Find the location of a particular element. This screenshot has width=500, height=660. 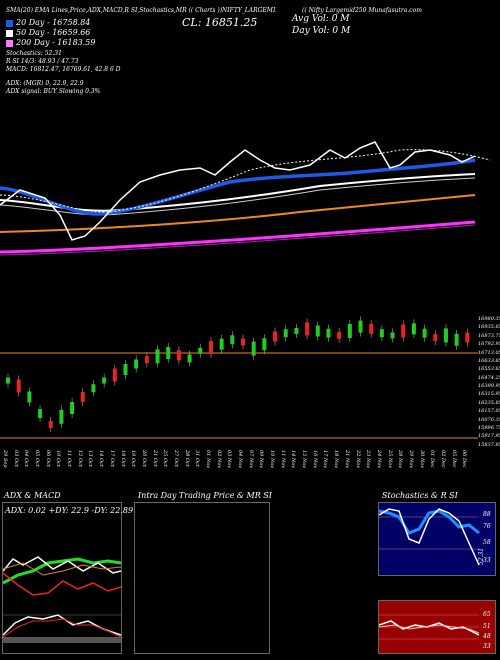

legend-swatch-pink is located at coordinates (9, 43).